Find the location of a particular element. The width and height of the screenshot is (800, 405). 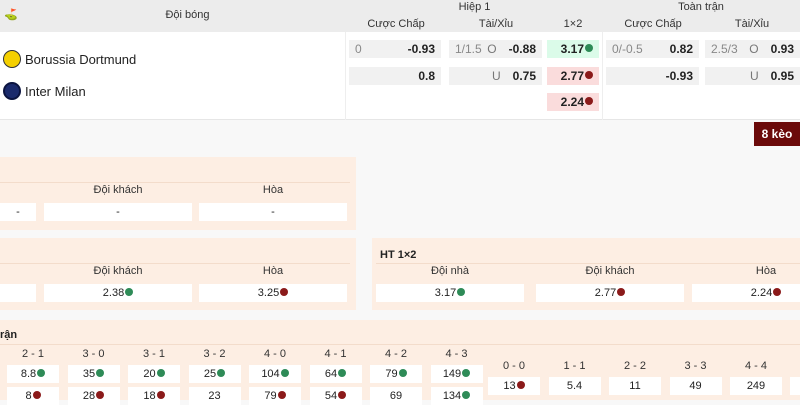

ft-ou-header: Tài/Xỉu is located at coordinates (752, 24).